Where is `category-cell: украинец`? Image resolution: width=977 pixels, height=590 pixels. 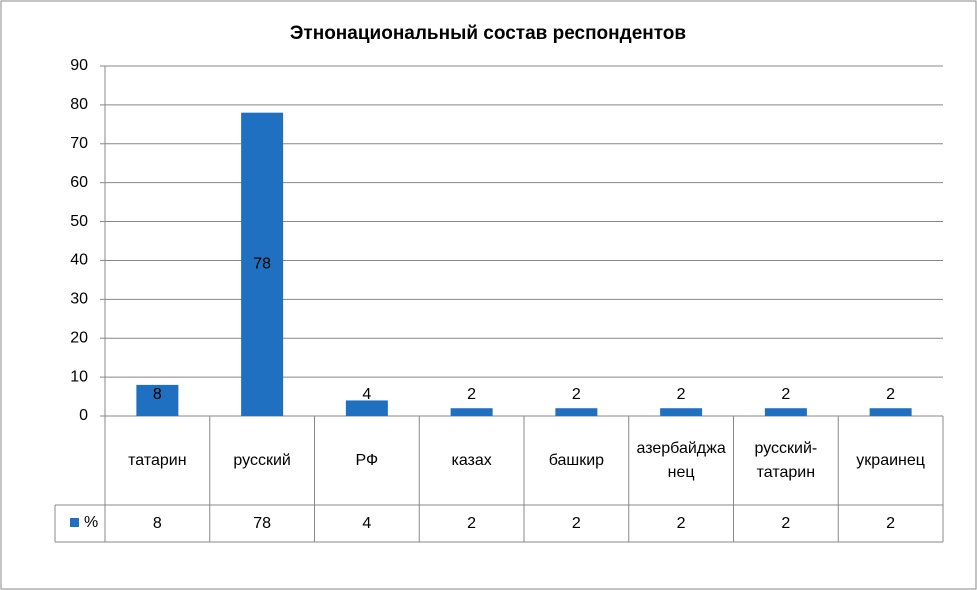
category-cell: украинец is located at coordinates (890, 460).